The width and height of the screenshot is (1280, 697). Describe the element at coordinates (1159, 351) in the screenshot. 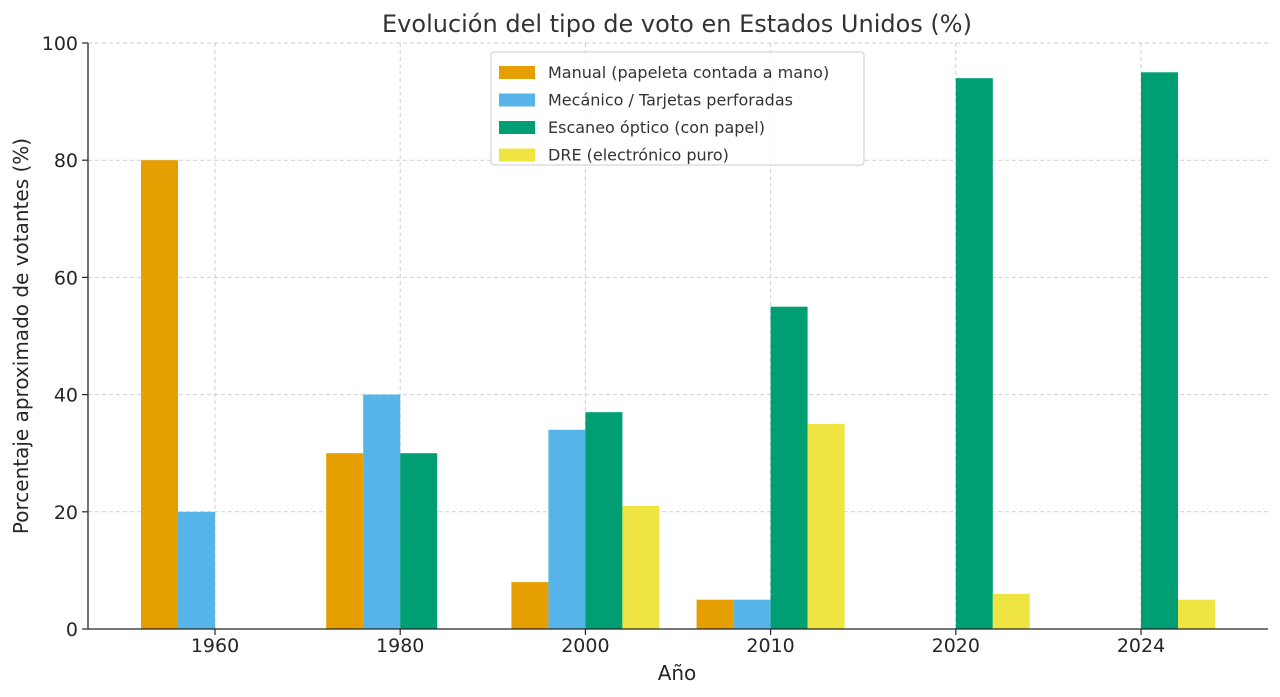

I see `bar-3-2024` at that location.